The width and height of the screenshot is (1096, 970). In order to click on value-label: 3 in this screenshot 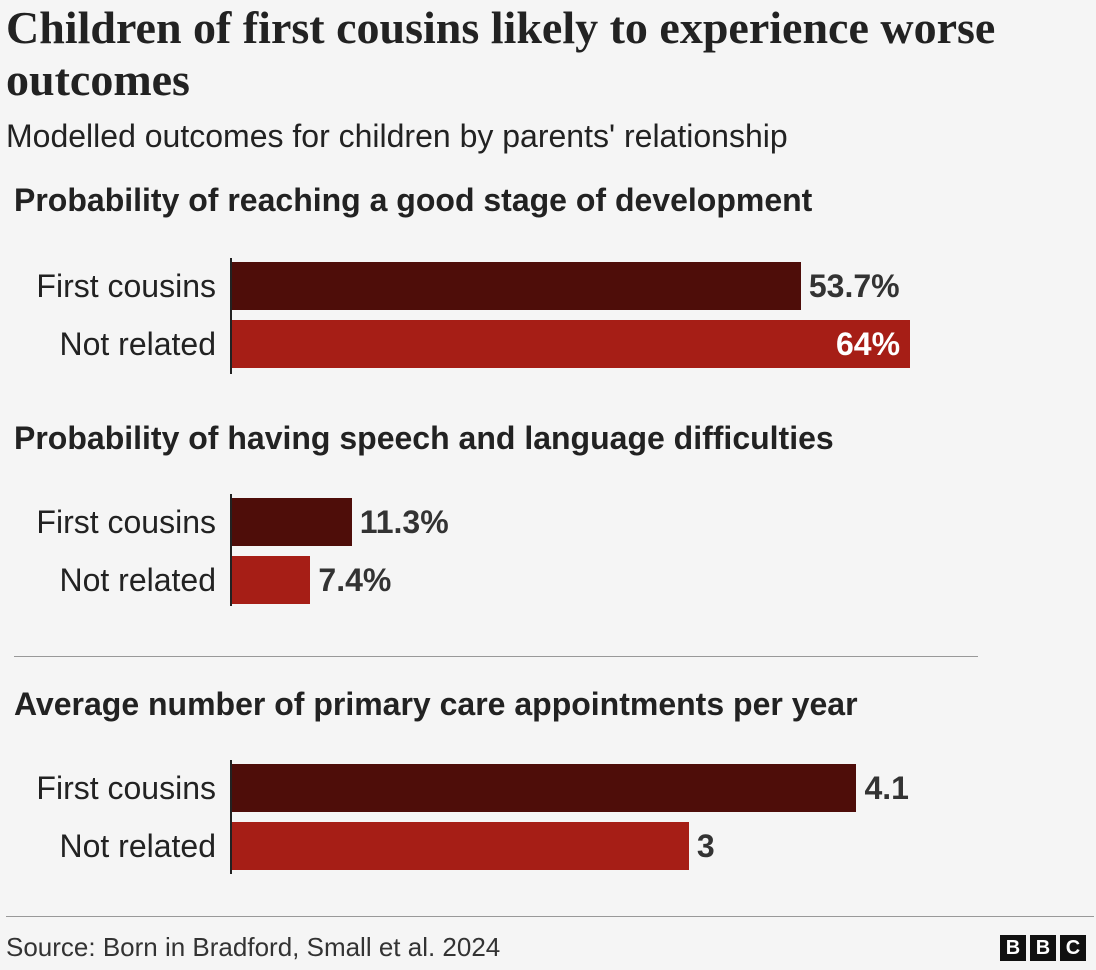, I will do `click(705, 846)`.